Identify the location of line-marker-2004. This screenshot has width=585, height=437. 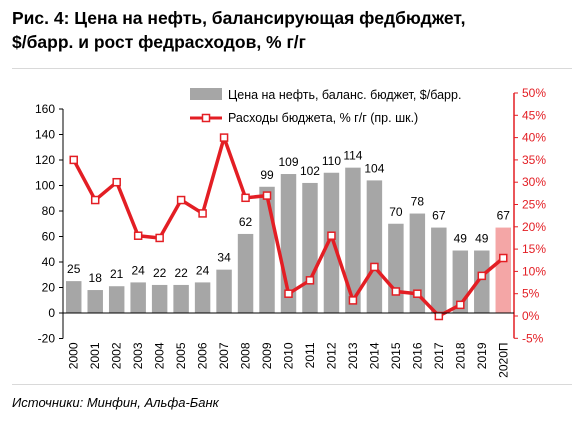
(159, 238).